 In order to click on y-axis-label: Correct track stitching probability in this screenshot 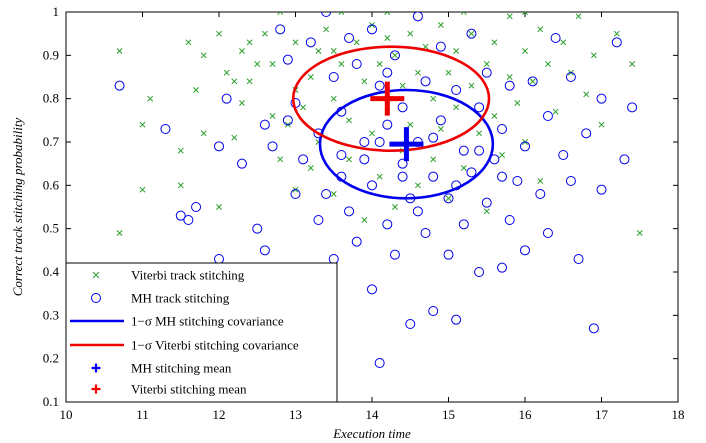, I will do `click(17, 207)`.